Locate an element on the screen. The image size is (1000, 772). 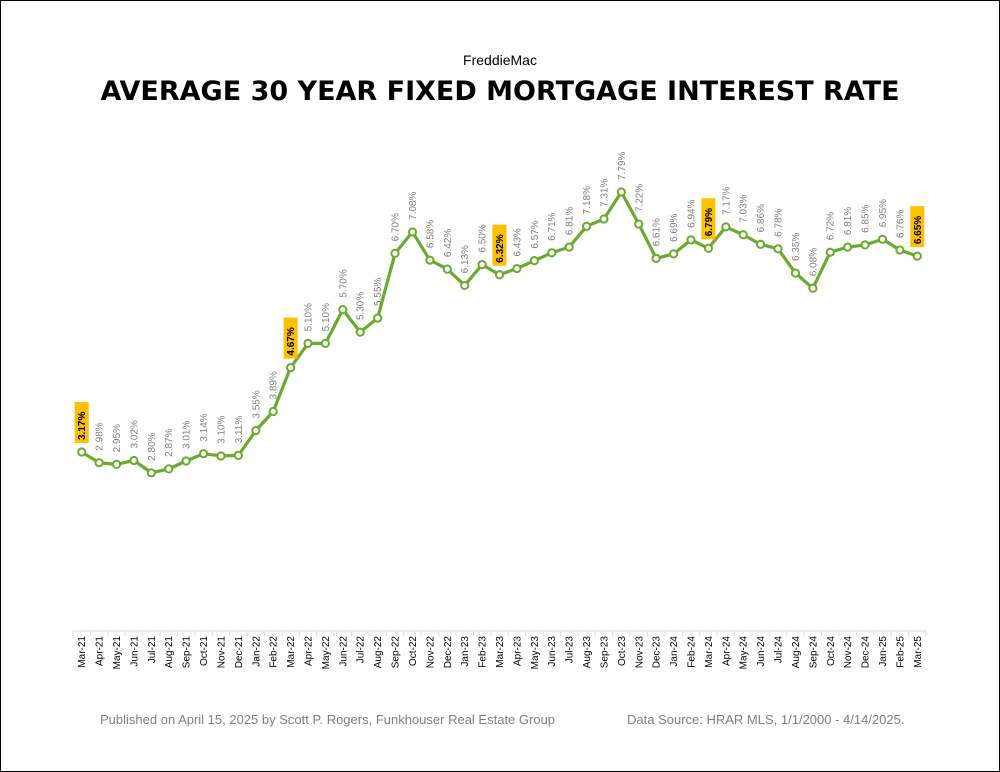
data-label-text: 7.31% is located at coordinates (604, 193).